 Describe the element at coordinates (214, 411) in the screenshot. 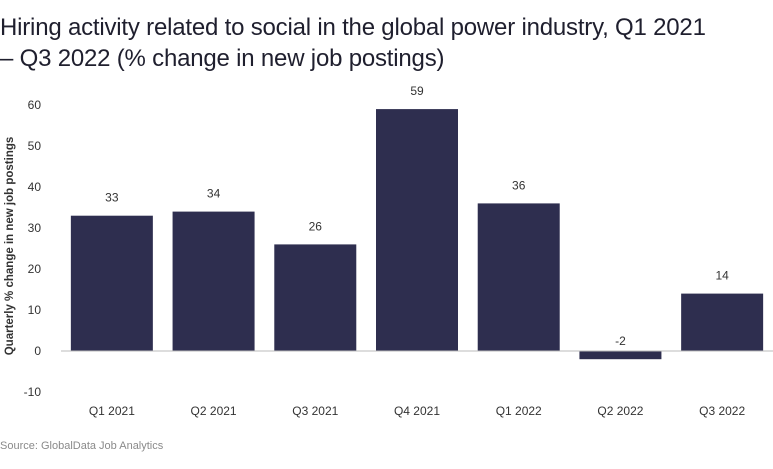

I see `category-label: Q2 2021` at that location.